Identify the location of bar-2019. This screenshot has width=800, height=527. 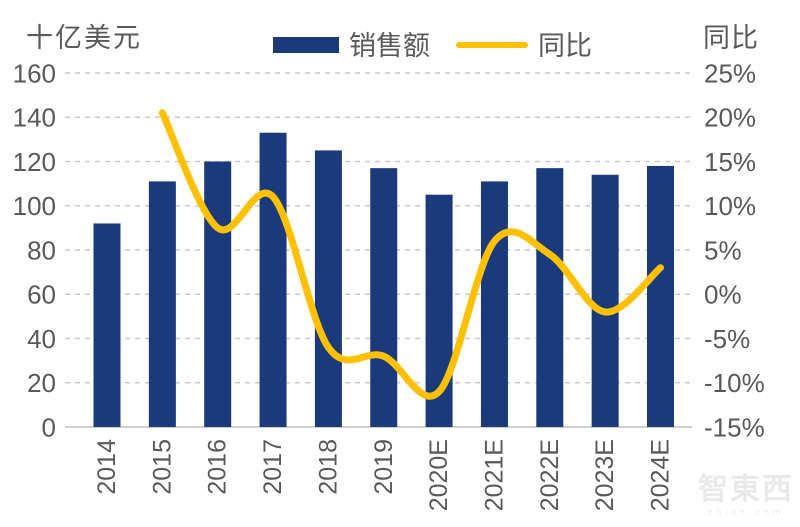
(384, 297).